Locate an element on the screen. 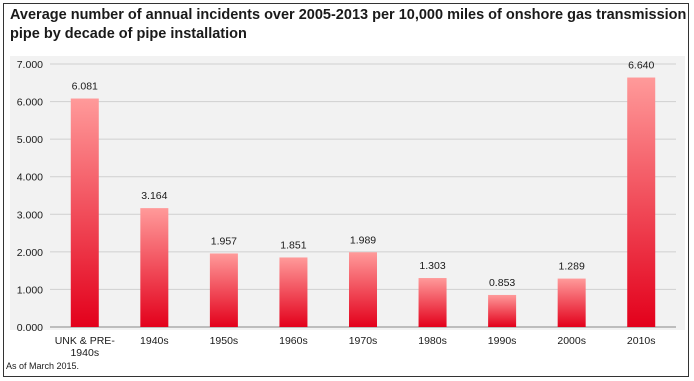 The width and height of the screenshot is (694, 381). y-tick-label: 3.000 is located at coordinates (30, 215).